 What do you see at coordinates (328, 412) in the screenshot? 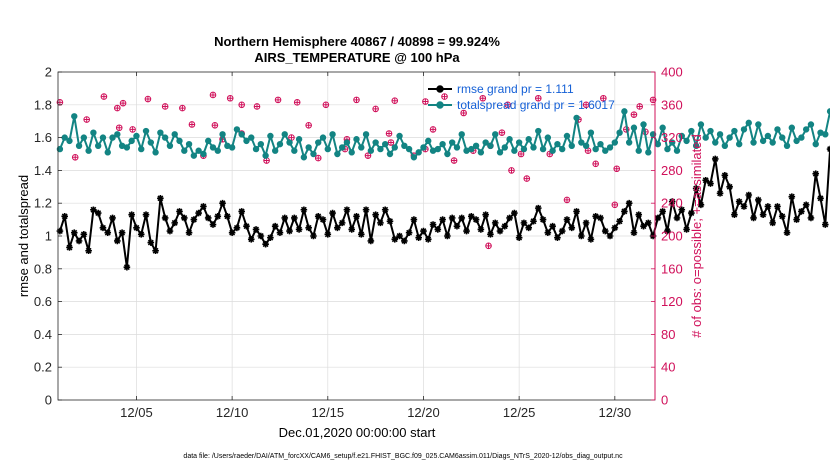
I see `x-tick-label: 12/15` at bounding box center [328, 412].